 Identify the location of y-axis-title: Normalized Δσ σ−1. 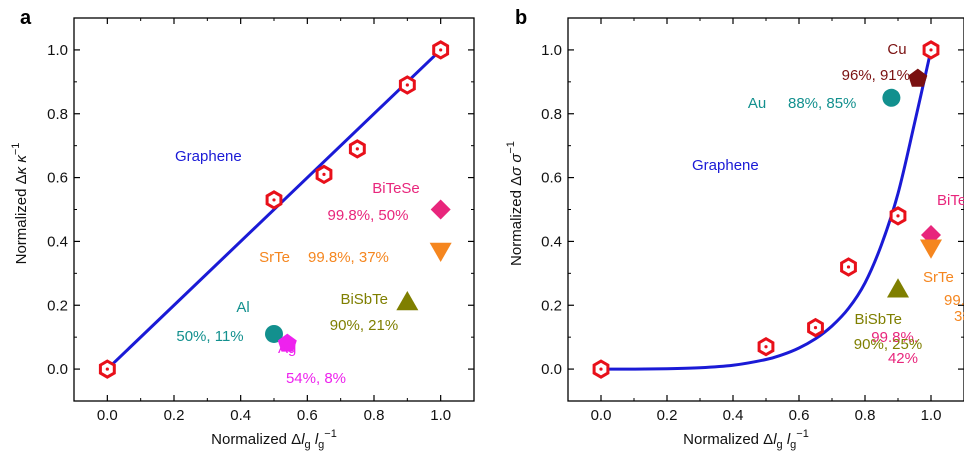
(515, 203).